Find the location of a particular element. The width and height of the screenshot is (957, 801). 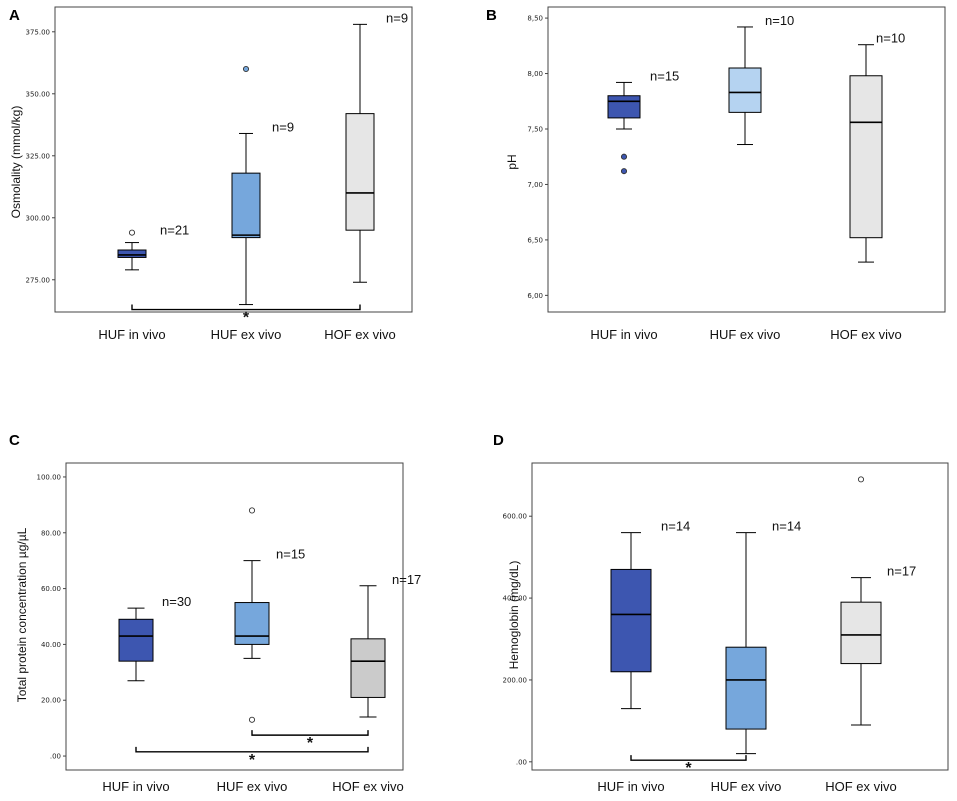

box-2: n=15 is located at coordinates (269, 615).